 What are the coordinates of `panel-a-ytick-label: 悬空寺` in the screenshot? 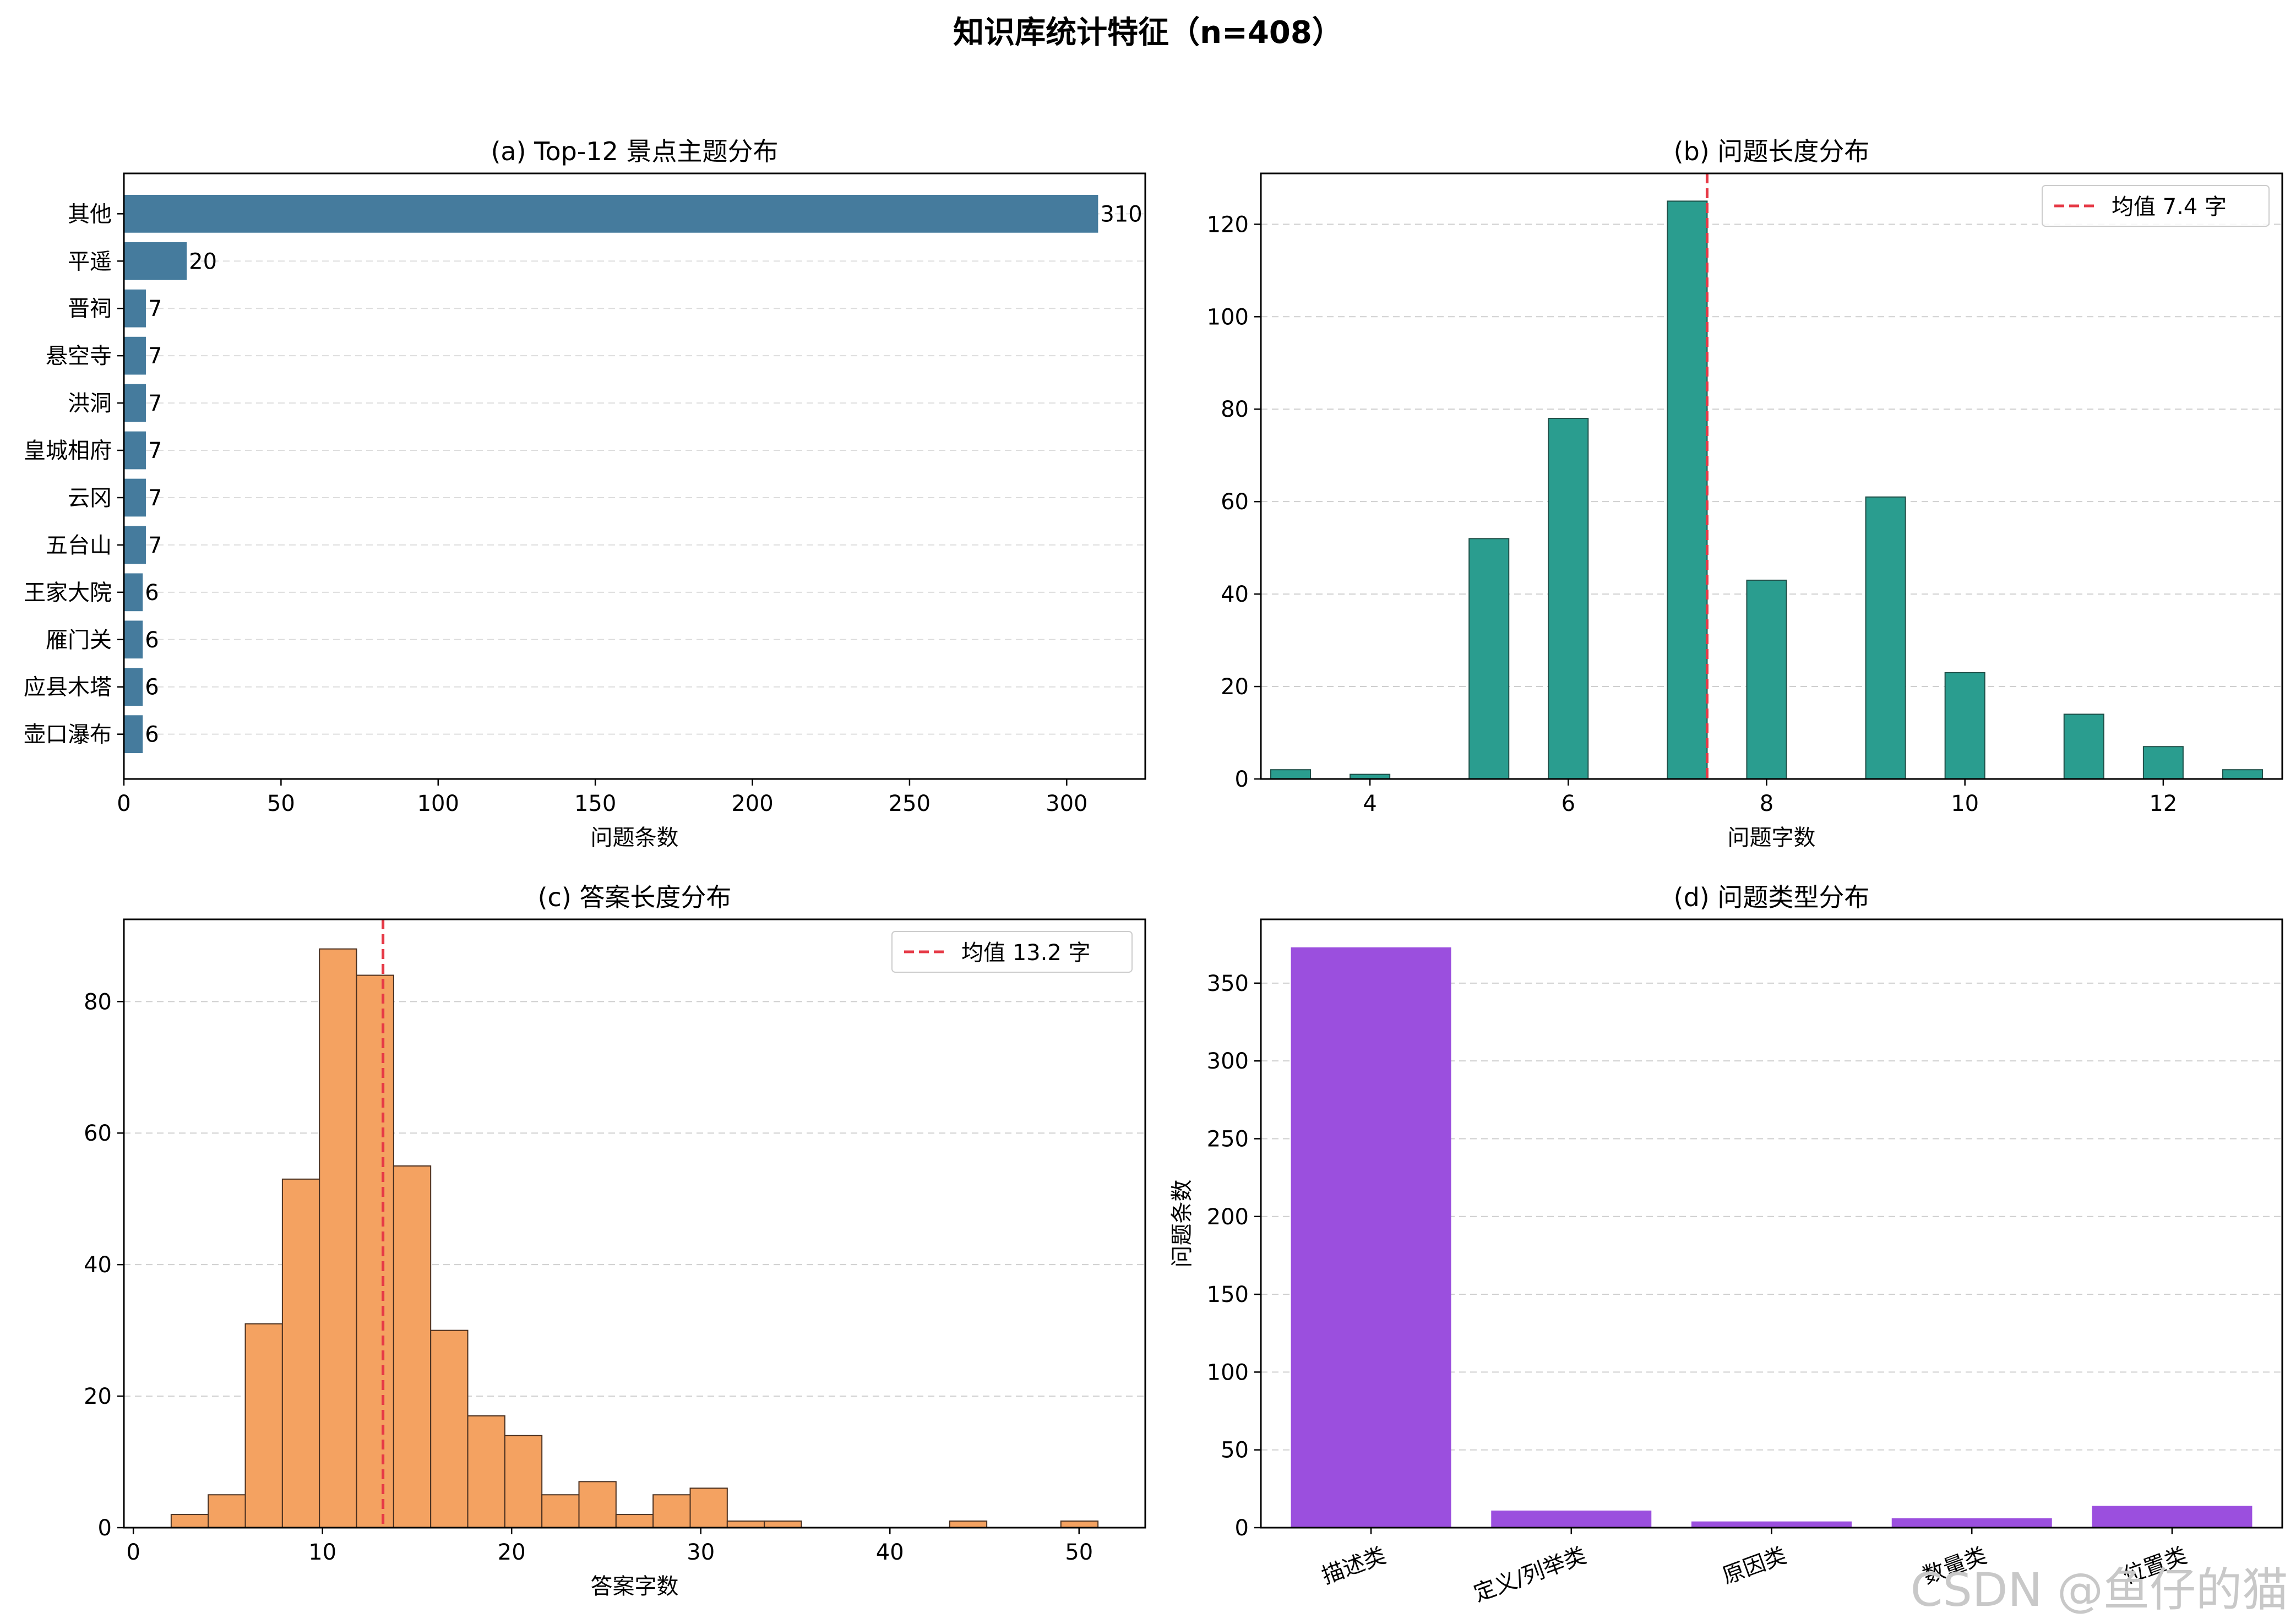 It's located at (79, 356).